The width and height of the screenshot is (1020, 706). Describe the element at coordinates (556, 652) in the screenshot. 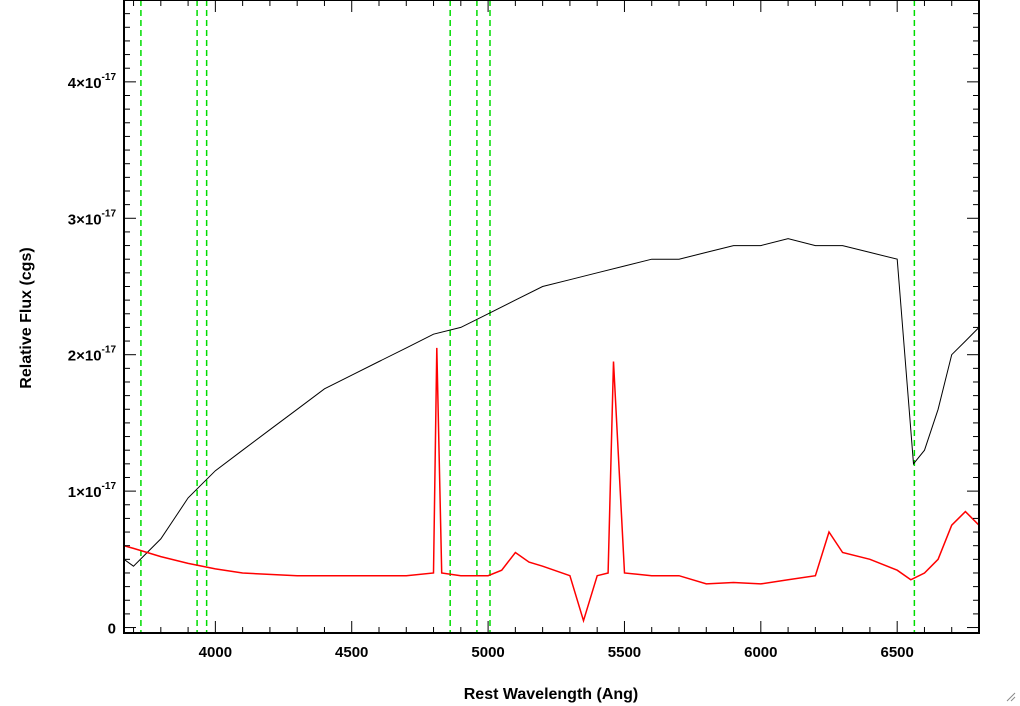

I see `x-tick-labels: 4000 4500 5000 5500 6000 6500` at that location.